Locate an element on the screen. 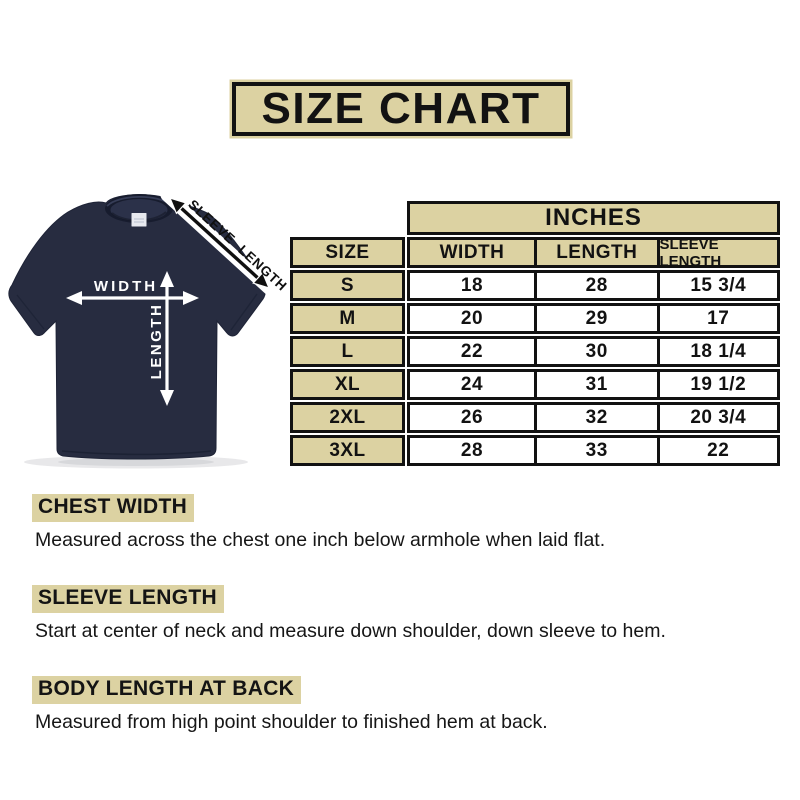 The height and width of the screenshot is (800, 800). size-cell: 2XL is located at coordinates (347, 417).